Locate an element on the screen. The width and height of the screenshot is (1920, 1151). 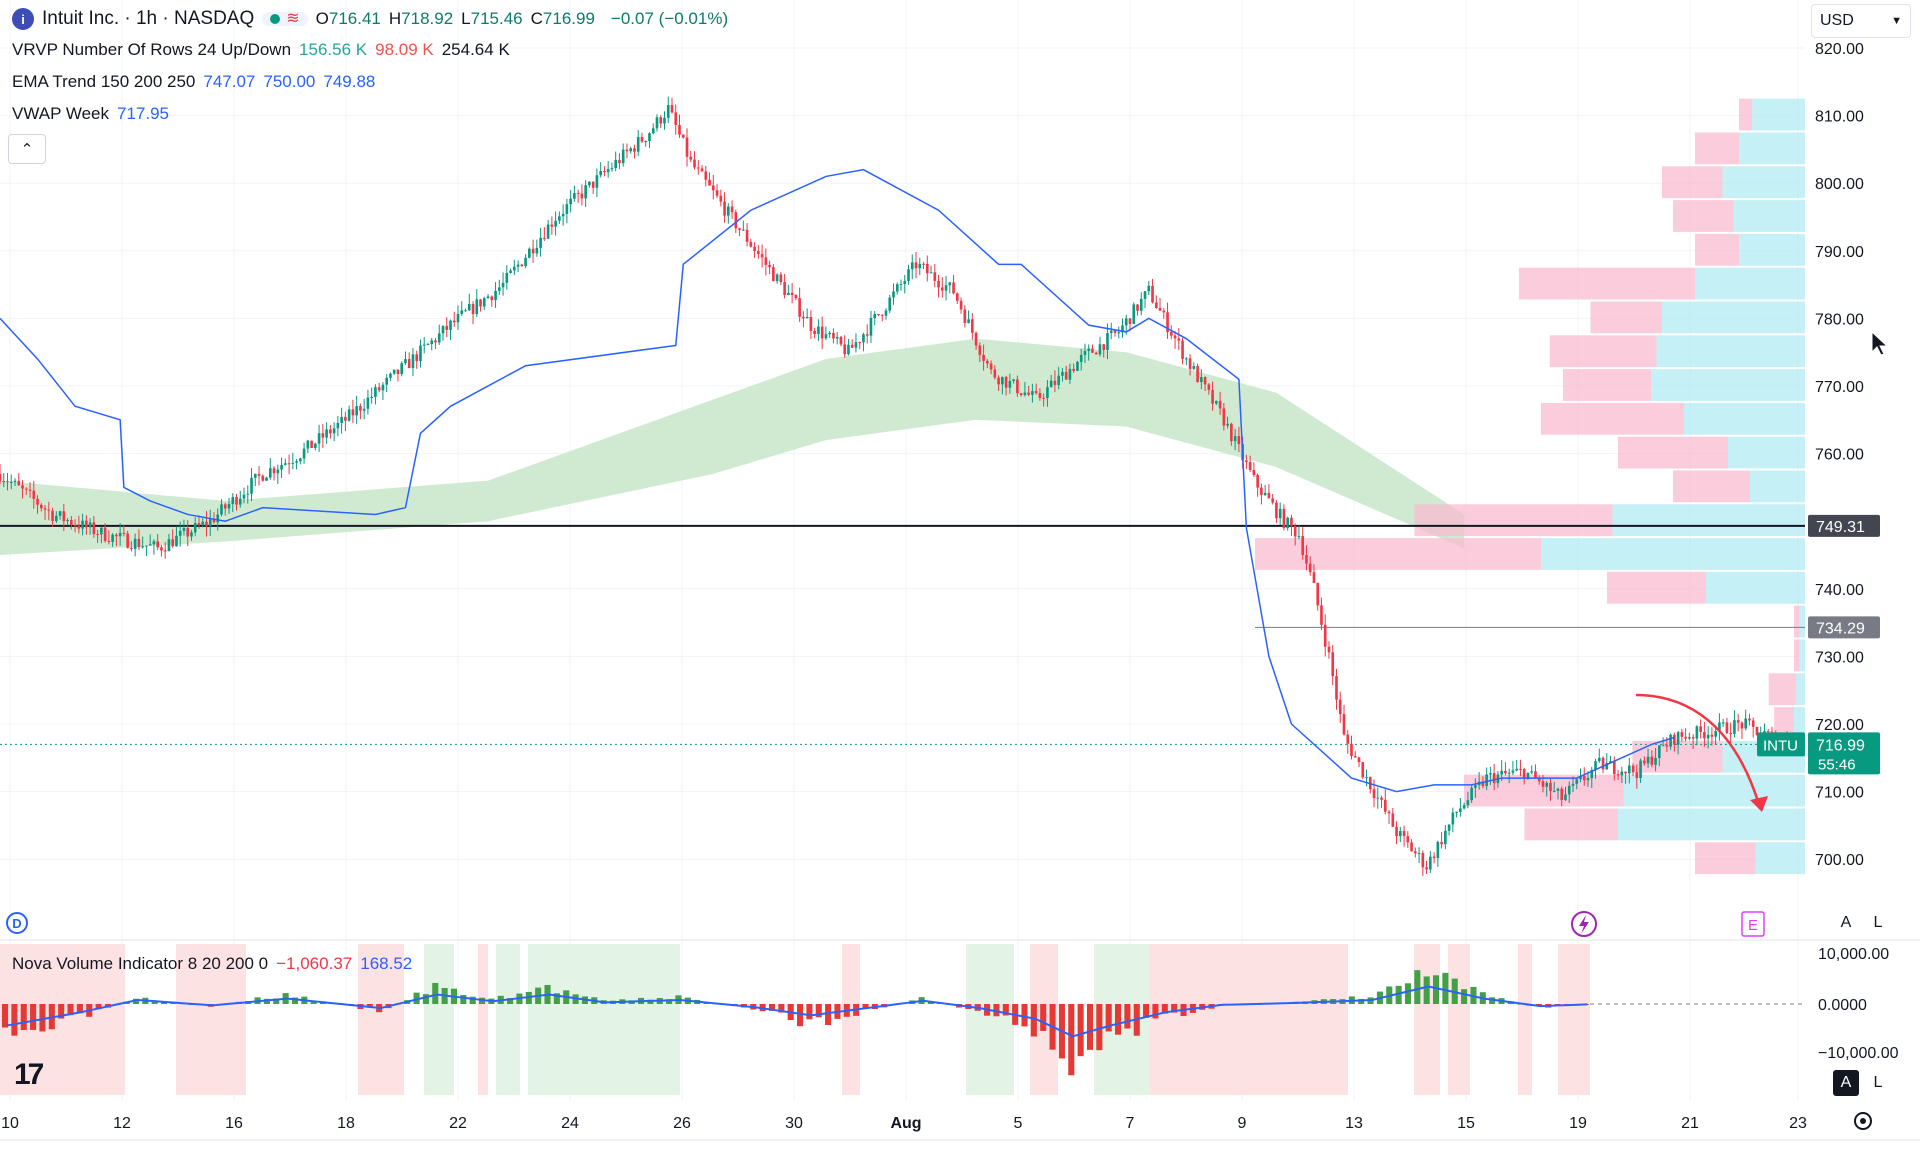
price-tick-label: 710.00 is located at coordinates (1839, 793).